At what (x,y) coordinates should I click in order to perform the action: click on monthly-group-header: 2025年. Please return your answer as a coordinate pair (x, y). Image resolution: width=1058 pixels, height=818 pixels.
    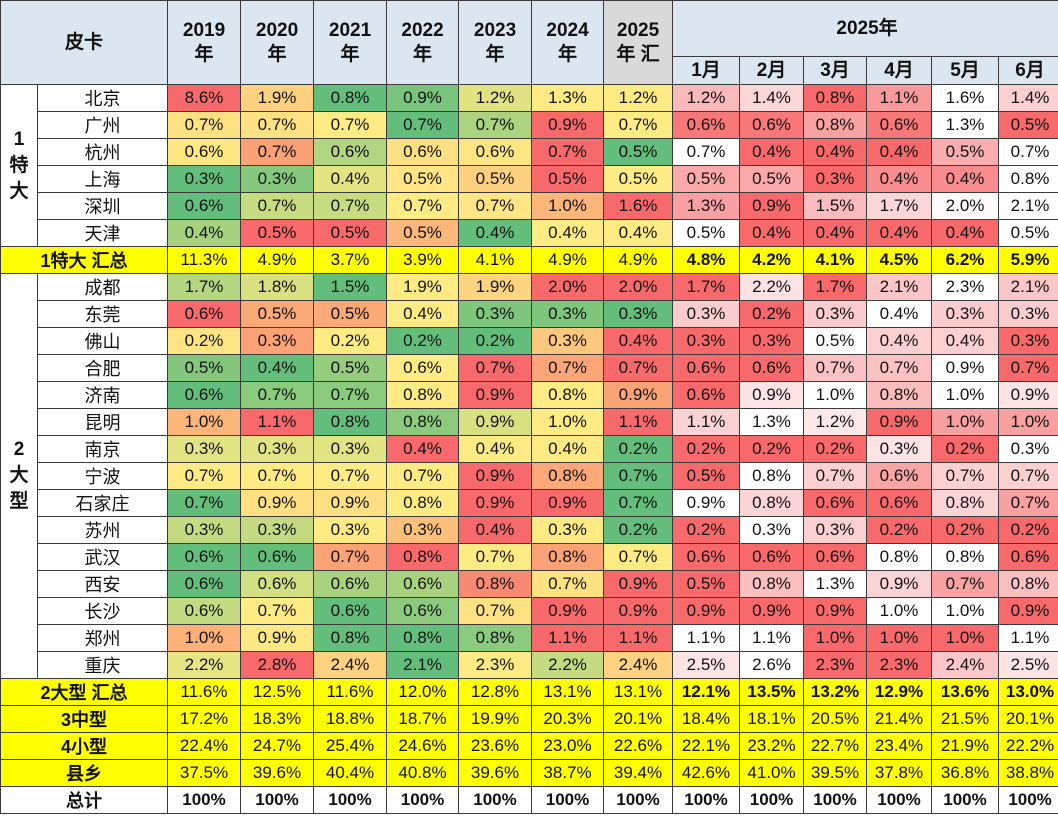
    Looking at the image, I should click on (865, 28).